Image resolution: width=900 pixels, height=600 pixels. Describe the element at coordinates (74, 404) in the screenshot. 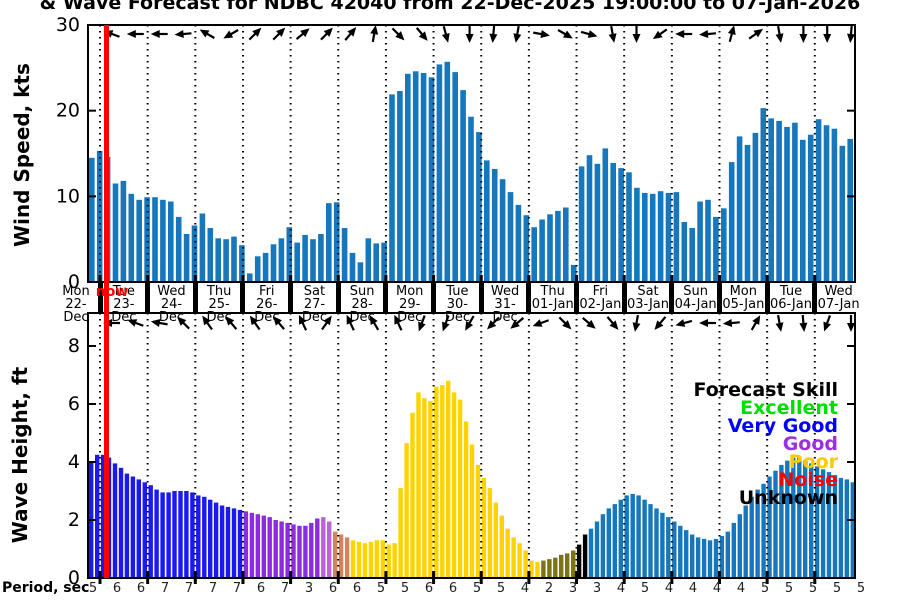

I see `svg-text: 6` at that location.